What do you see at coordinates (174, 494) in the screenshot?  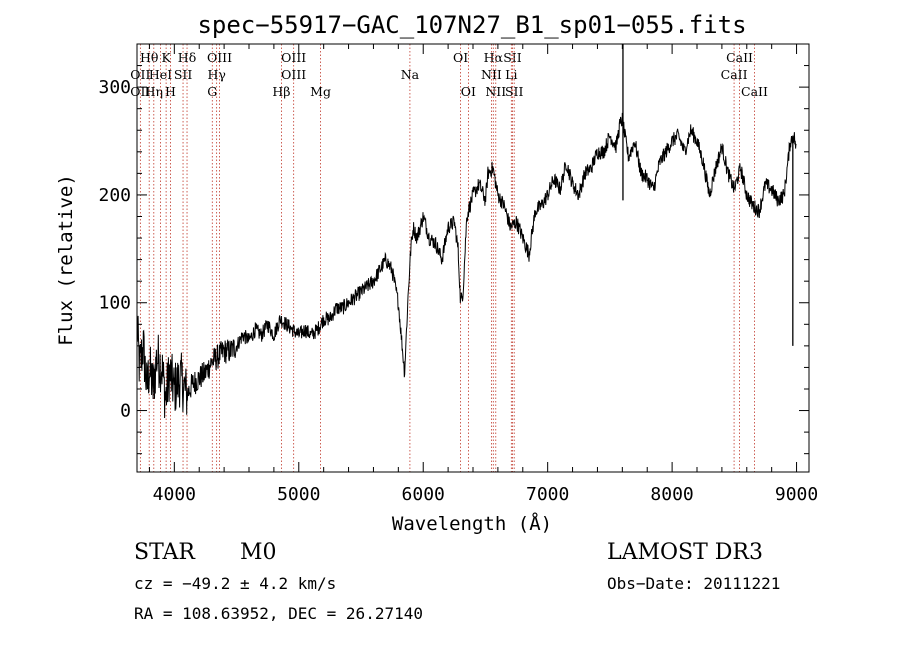 I see `x-tick-label: 4000` at bounding box center [174, 494].